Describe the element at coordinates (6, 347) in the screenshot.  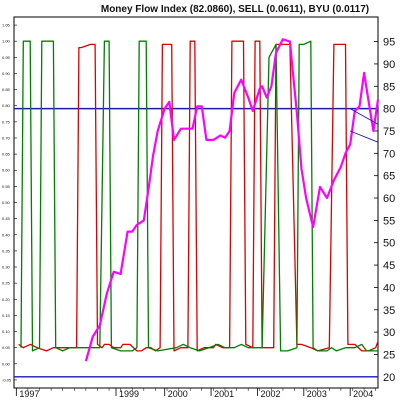
I see `left-axis-tick-label: 0.05` at that location.